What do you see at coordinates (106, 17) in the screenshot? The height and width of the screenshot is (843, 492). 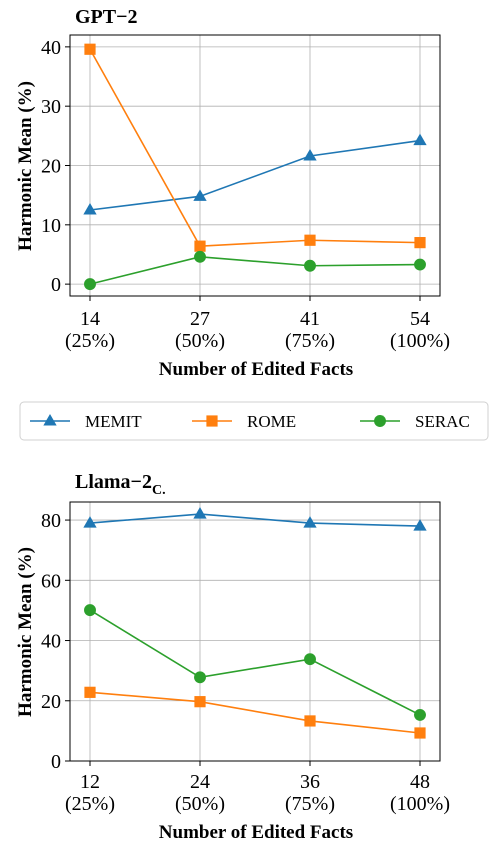 I see `chart-title: GPT−2` at bounding box center [106, 17].